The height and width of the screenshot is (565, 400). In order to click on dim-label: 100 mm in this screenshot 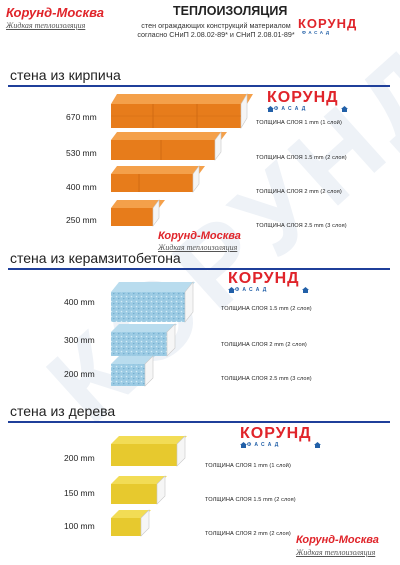, I will do `click(79, 526)`.